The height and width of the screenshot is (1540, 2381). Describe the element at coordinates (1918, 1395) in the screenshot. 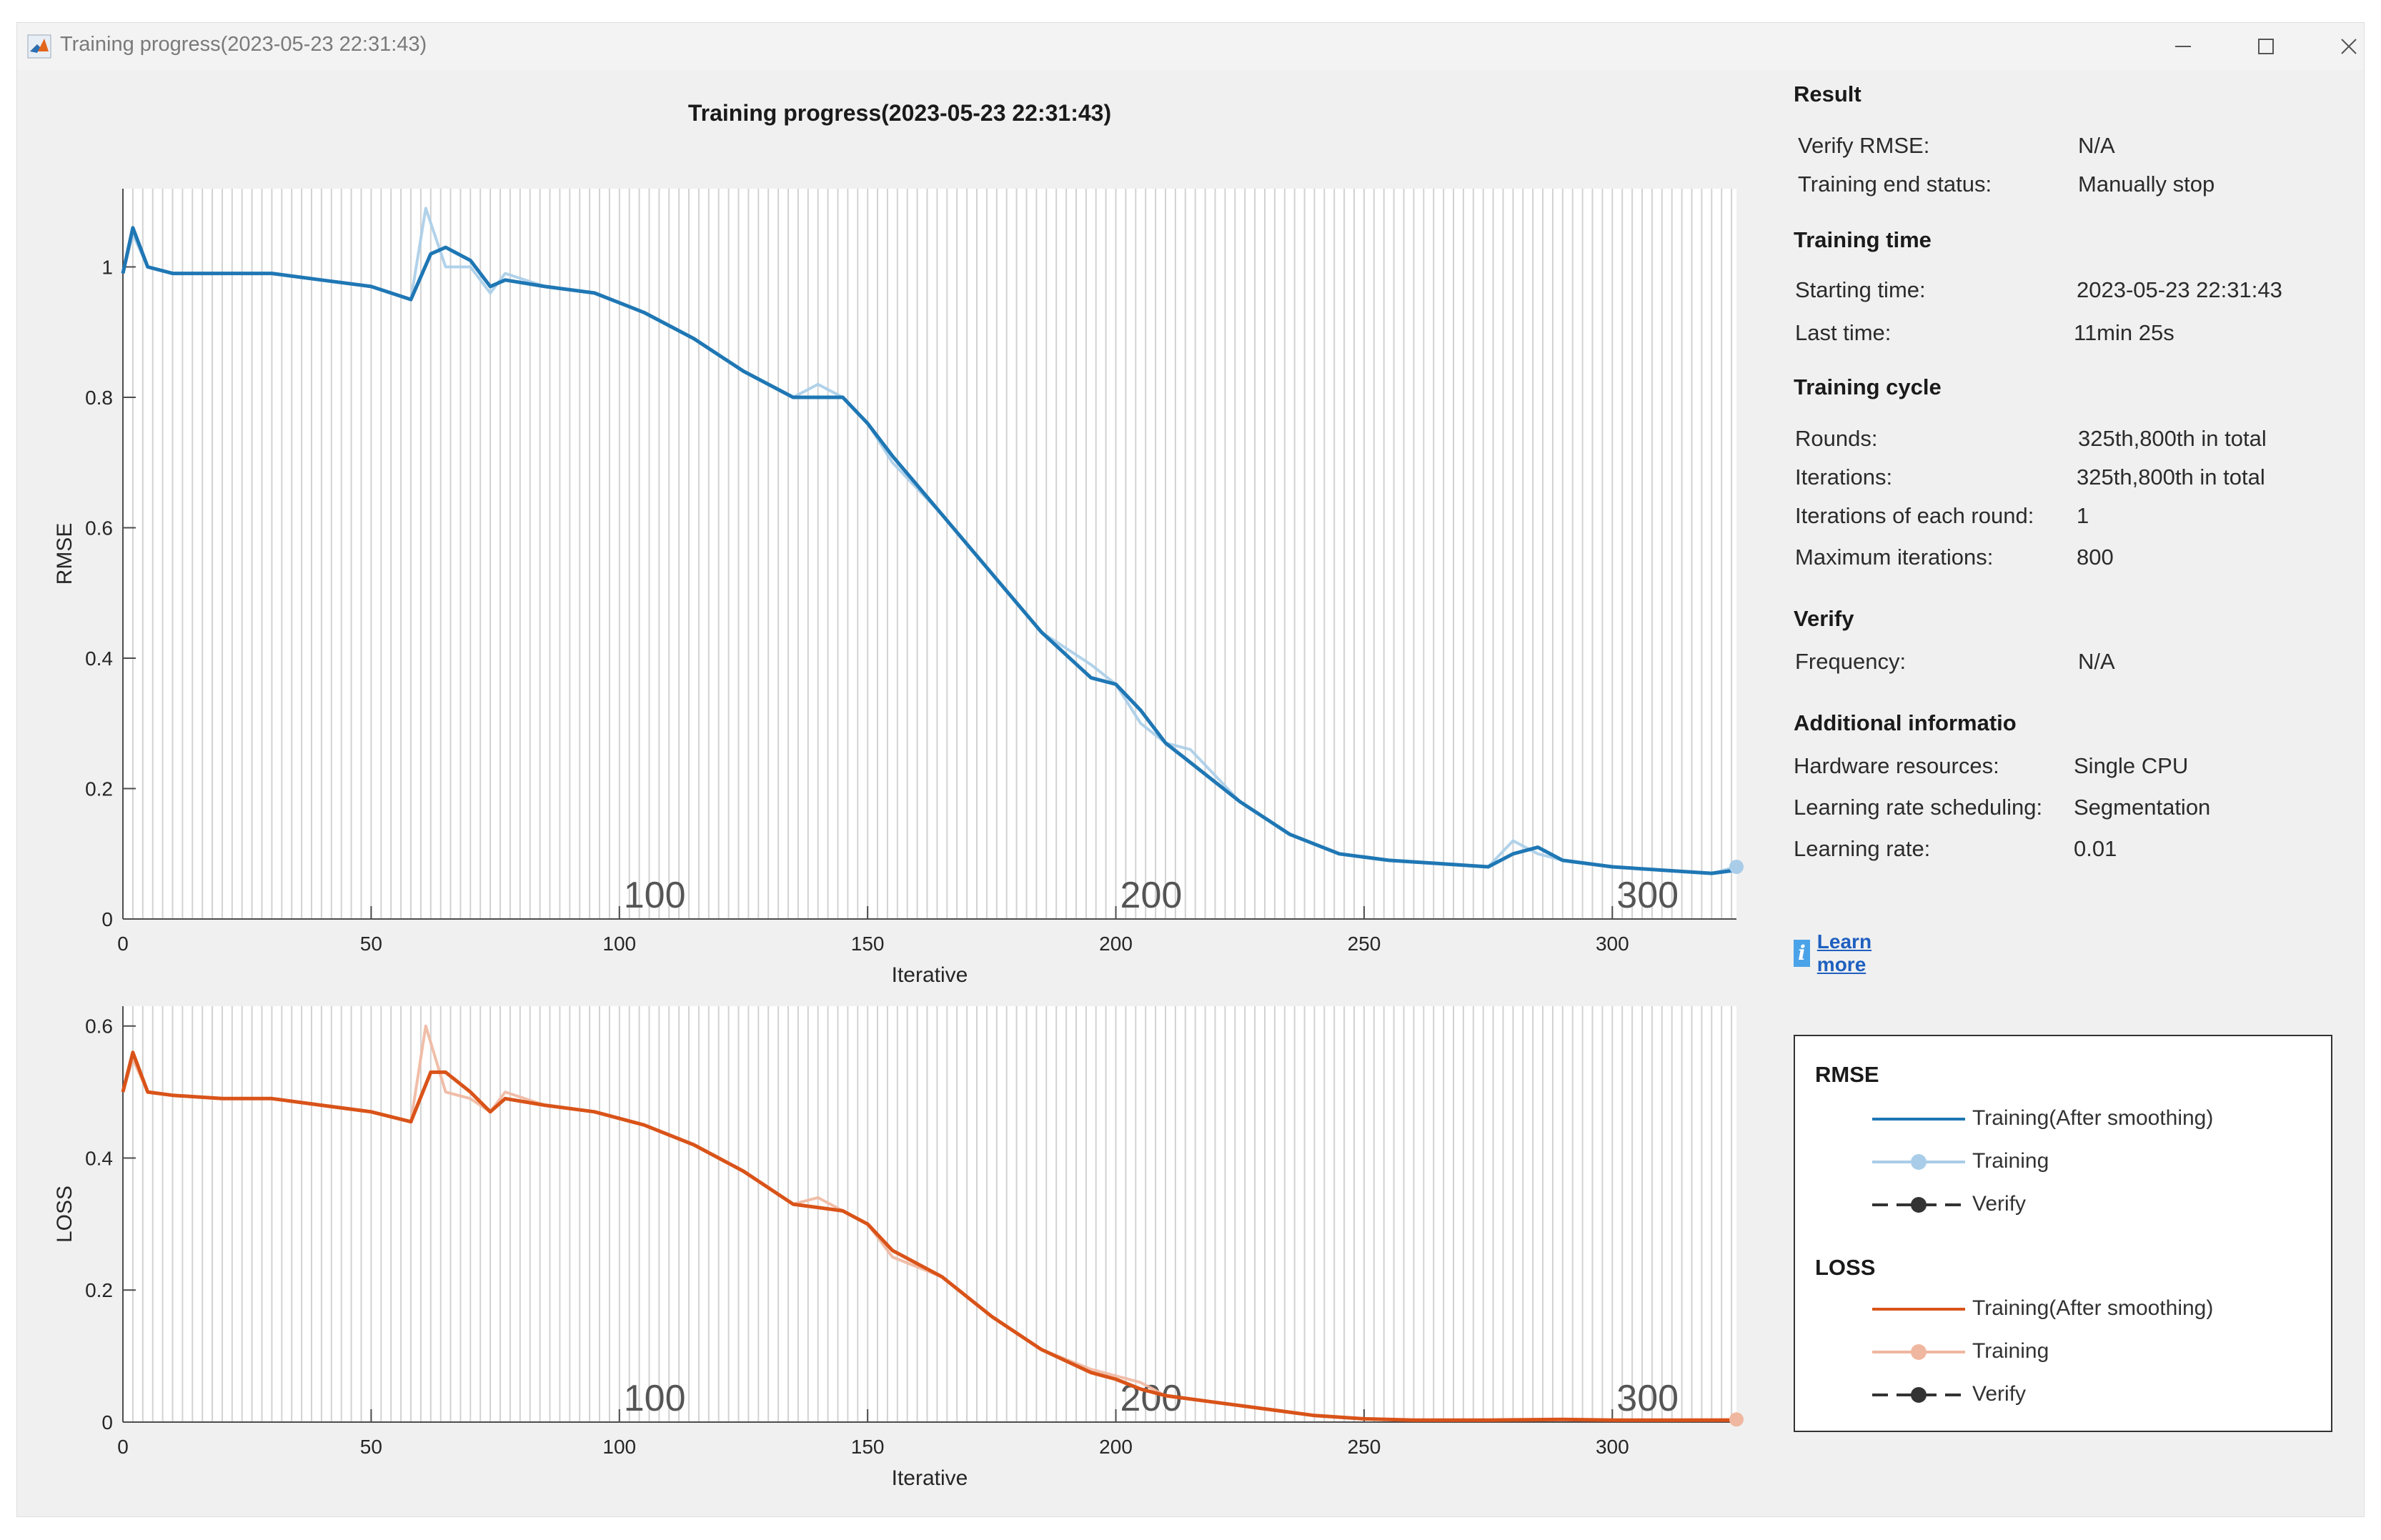

I see `legend-loss-verify-swatch` at that location.